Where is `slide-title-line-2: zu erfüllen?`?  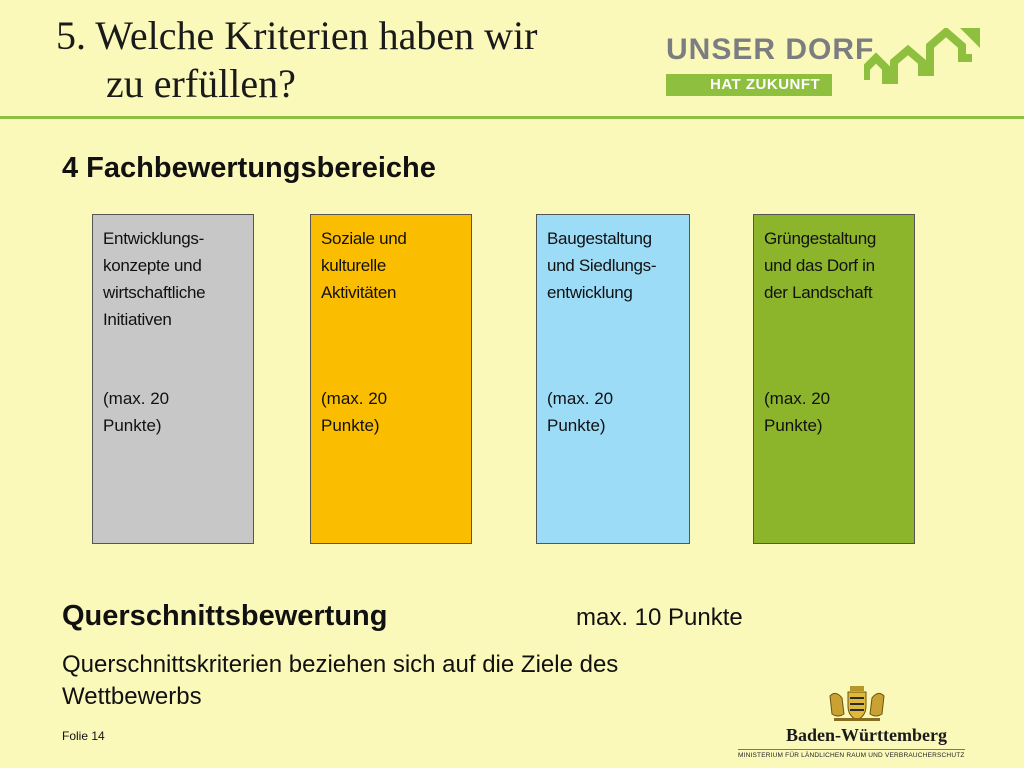 slide-title-line-2: zu erfüllen? is located at coordinates (201, 83).